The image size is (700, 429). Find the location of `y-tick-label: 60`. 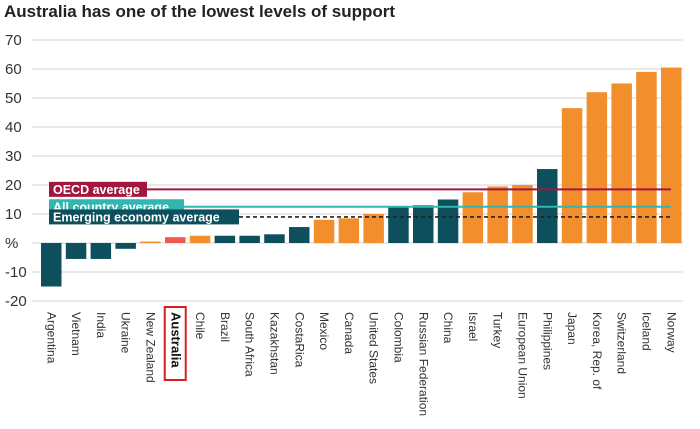

y-tick-label: 60 is located at coordinates (13, 69).